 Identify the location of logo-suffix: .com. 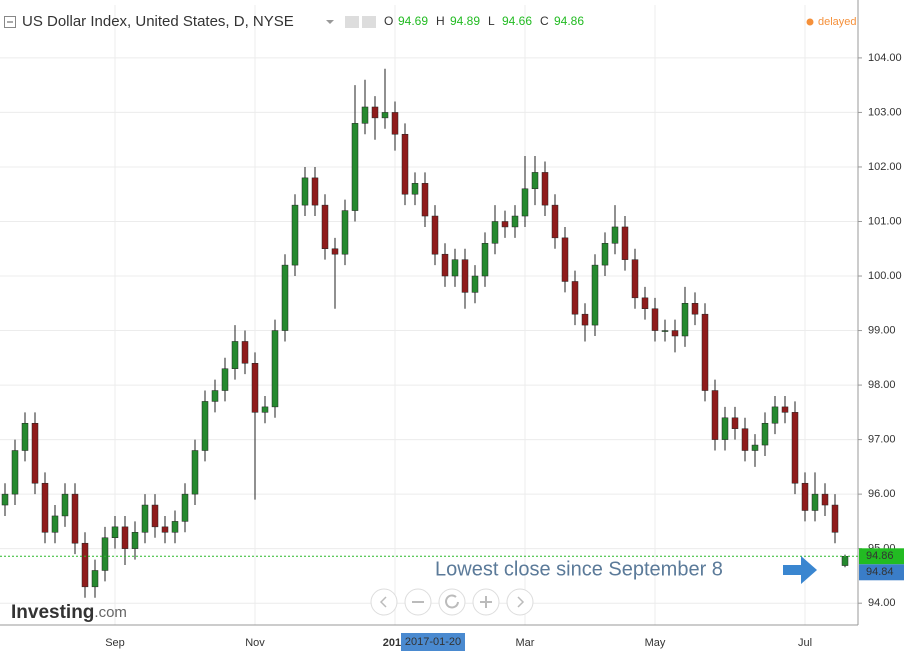
(110, 612).